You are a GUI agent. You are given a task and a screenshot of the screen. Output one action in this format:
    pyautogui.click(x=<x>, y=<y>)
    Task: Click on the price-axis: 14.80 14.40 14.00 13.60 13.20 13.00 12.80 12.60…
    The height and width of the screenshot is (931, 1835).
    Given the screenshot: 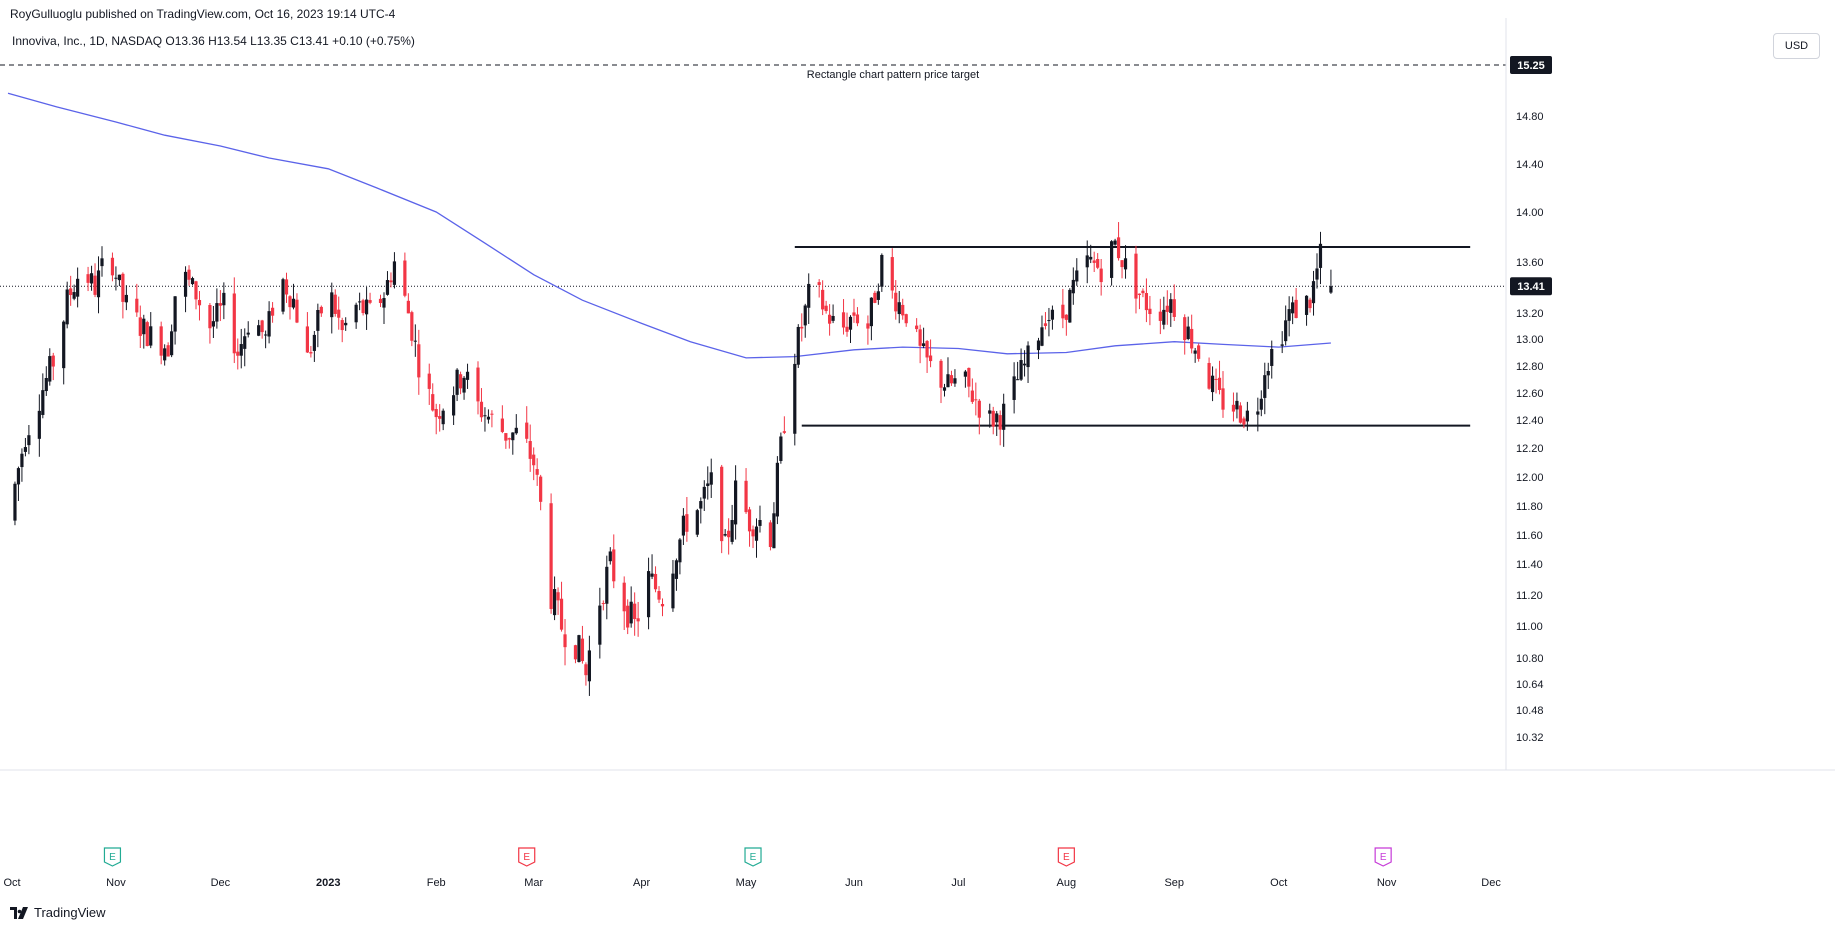 What is the action you would take?
    pyautogui.click(x=1528, y=394)
    